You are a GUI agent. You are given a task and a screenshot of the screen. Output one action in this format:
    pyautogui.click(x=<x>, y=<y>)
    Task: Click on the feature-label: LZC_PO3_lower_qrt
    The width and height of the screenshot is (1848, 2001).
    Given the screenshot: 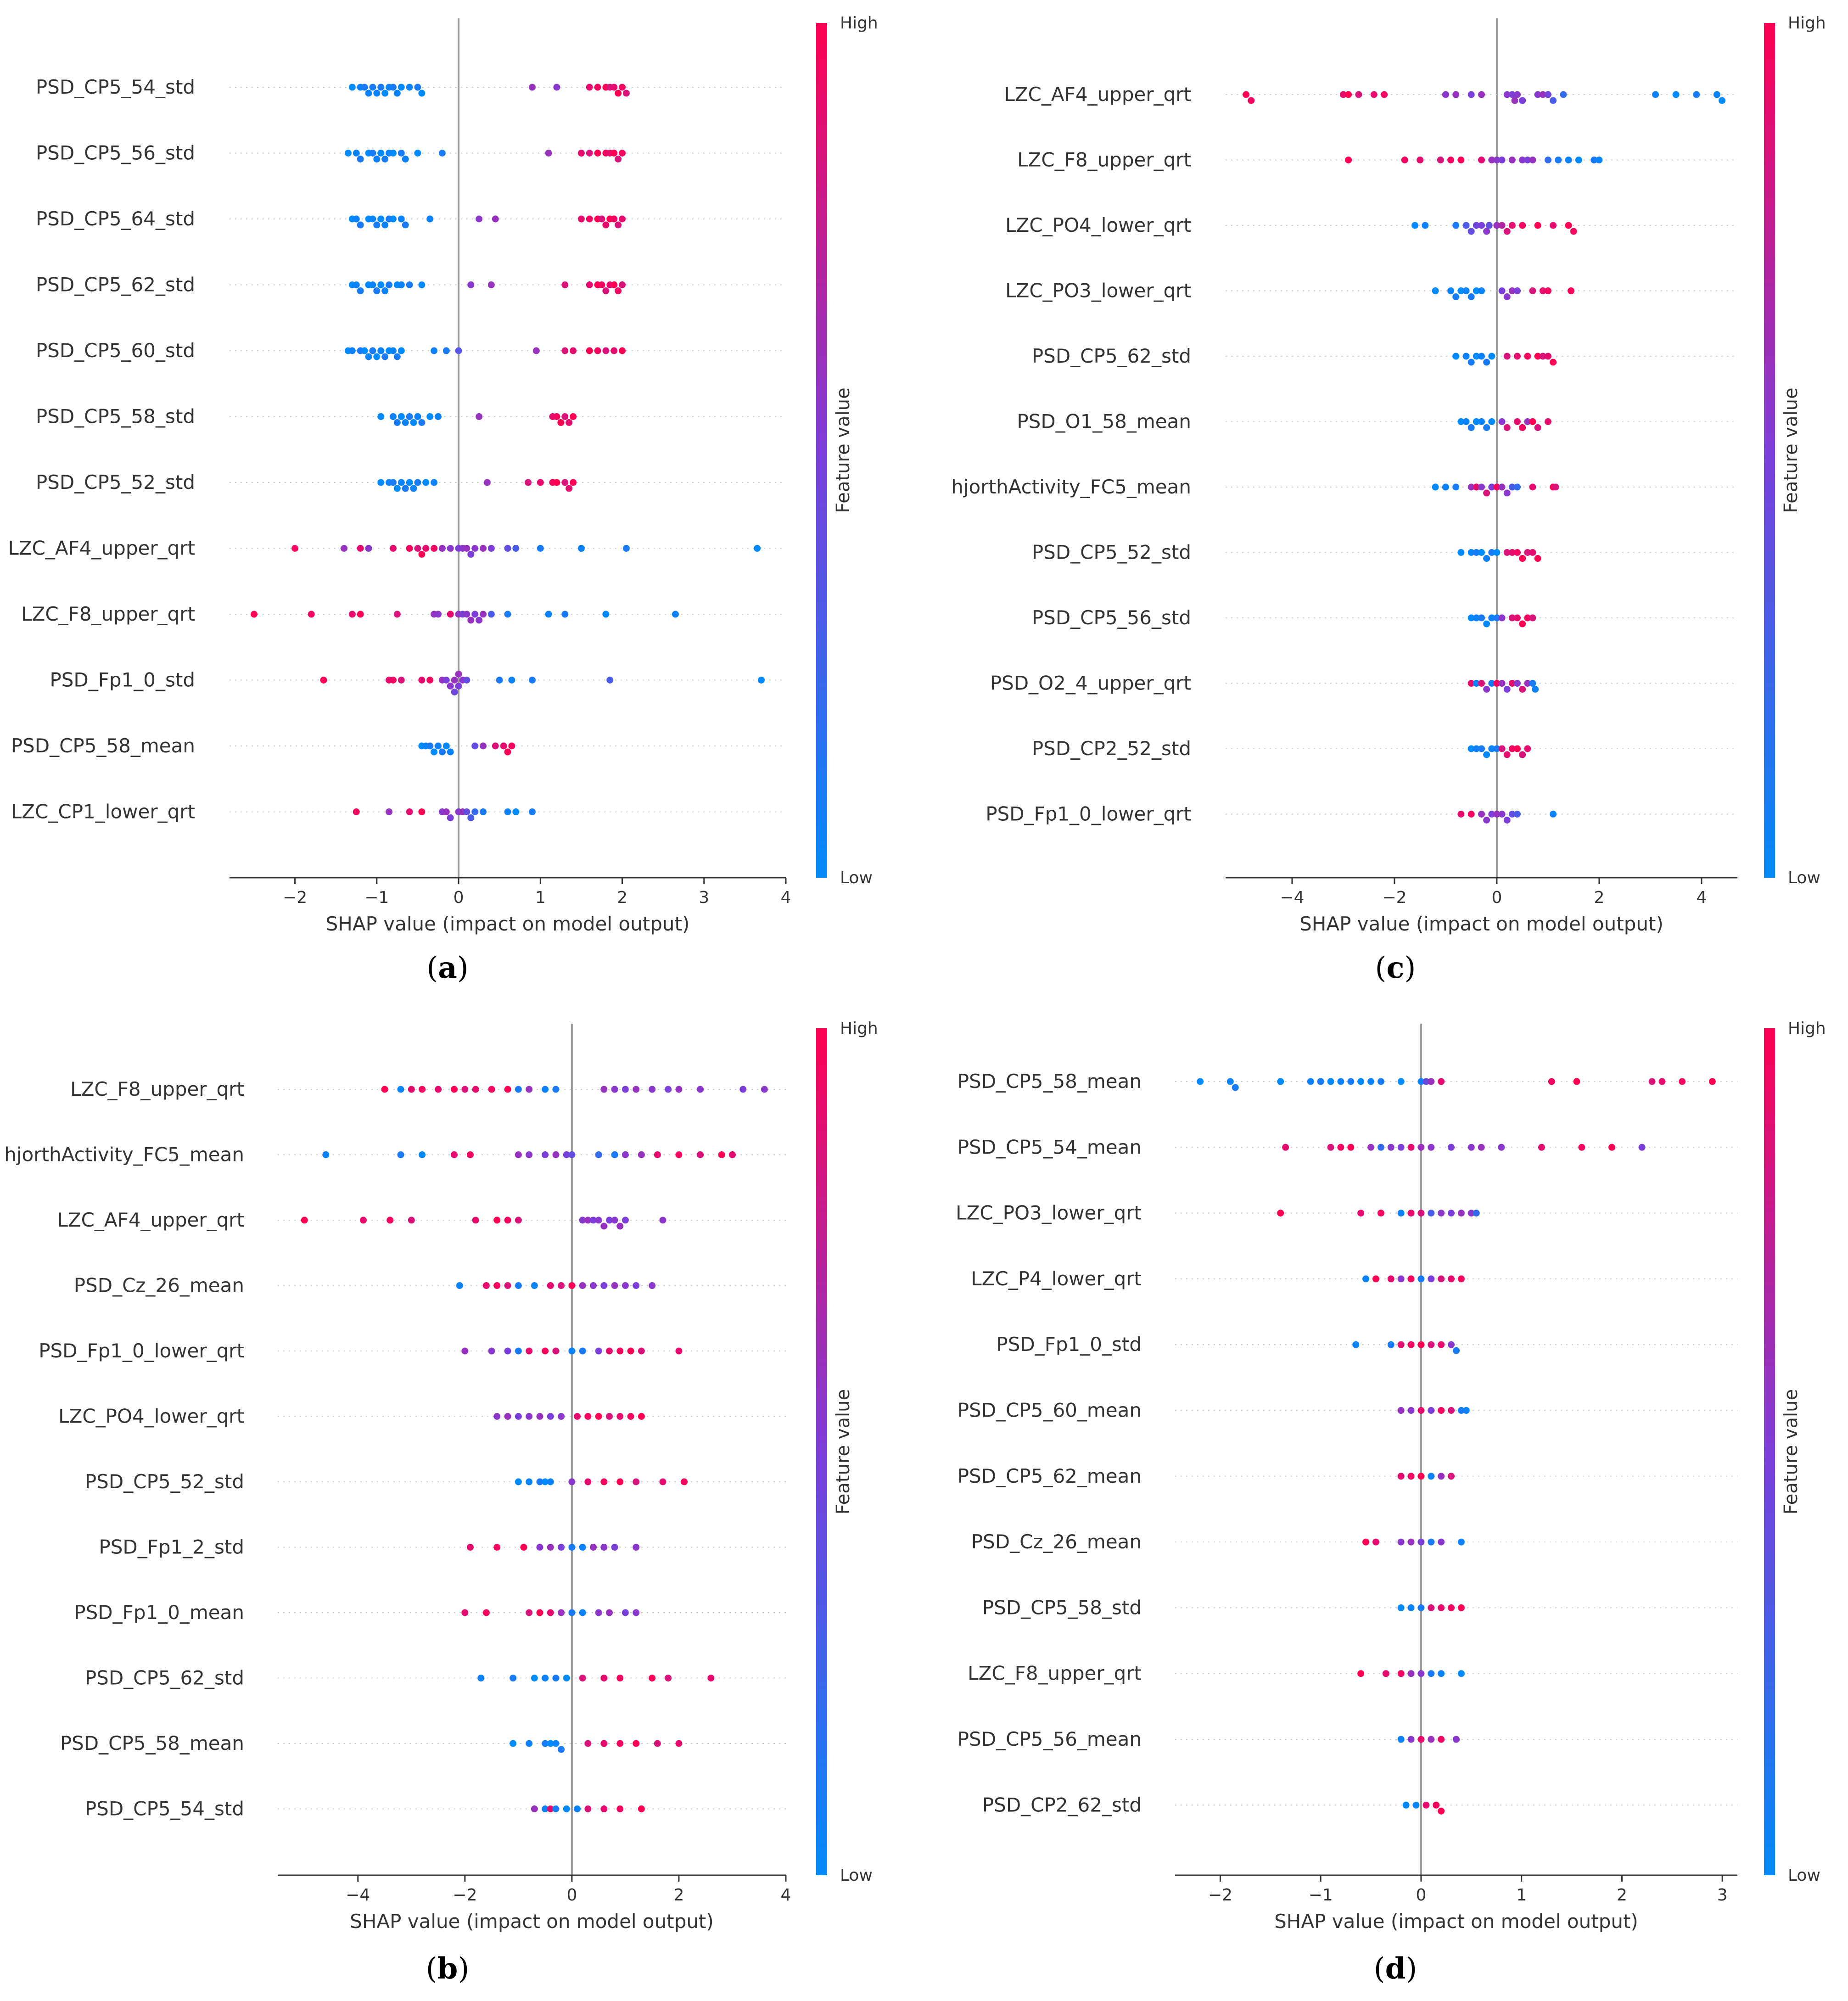 What is the action you would take?
    pyautogui.click(x=1098, y=291)
    